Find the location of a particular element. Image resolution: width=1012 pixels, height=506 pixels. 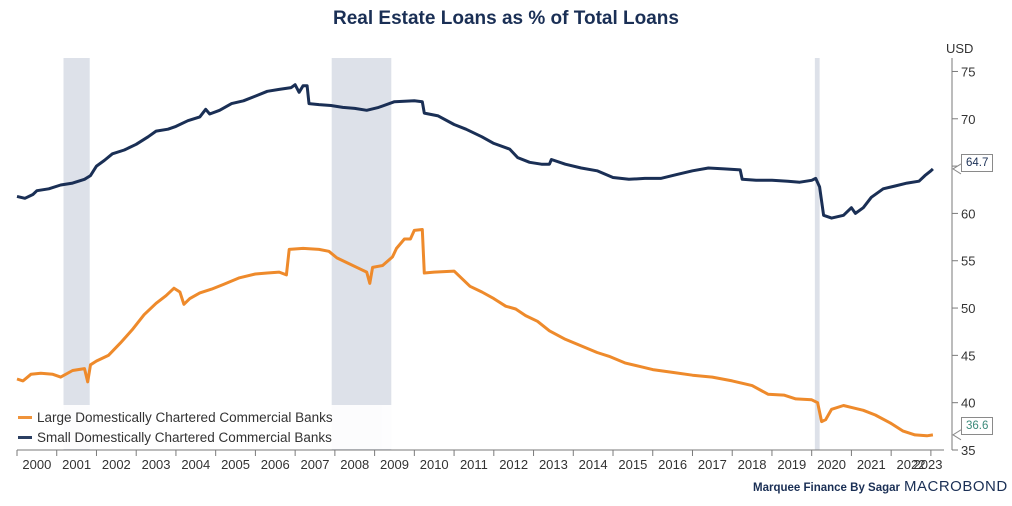

y-tick-label-45: 45 is located at coordinates (968, 355).